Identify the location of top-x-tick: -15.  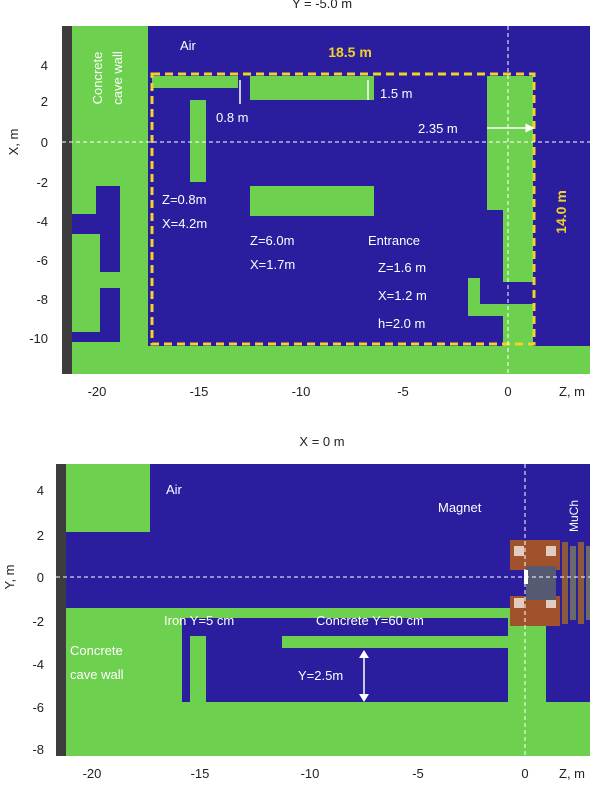
(199, 391).